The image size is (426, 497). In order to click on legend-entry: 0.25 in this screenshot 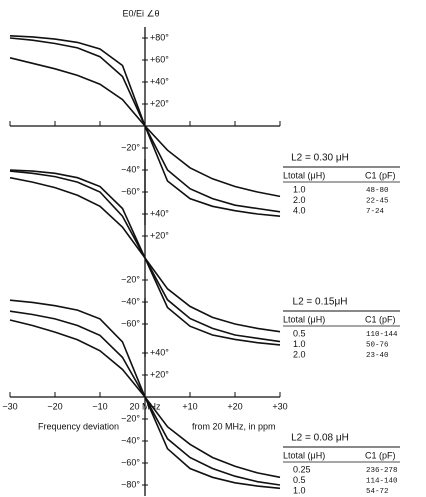, I will do `click(302, 469)`.